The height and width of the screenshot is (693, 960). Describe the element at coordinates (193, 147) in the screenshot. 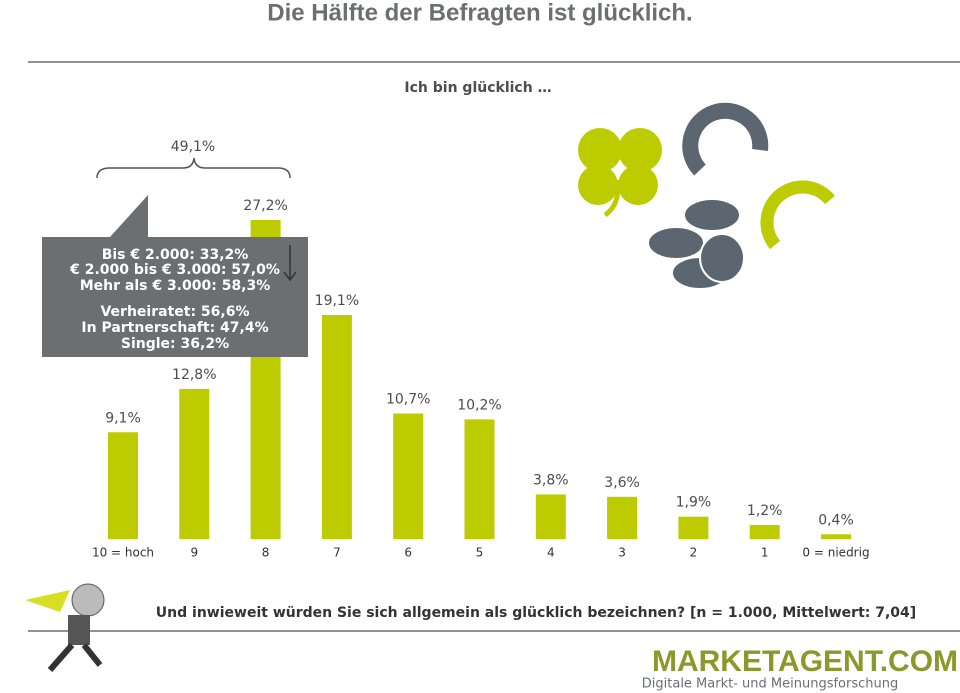

I see `bracket-label: 49,1%` at that location.